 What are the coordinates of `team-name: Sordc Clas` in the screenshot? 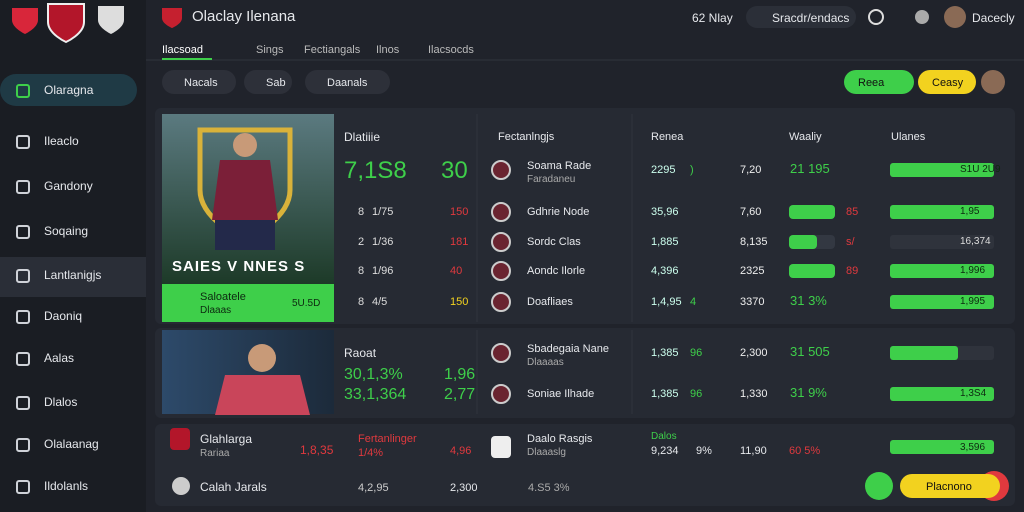 It's located at (554, 242).